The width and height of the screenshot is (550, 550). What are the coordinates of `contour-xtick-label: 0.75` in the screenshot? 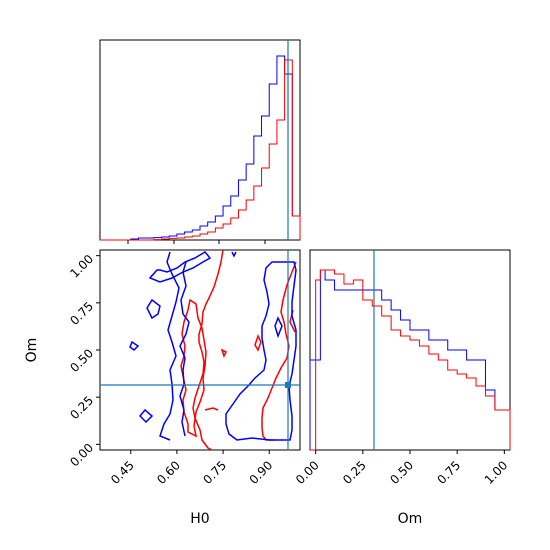 It's located at (214, 472).